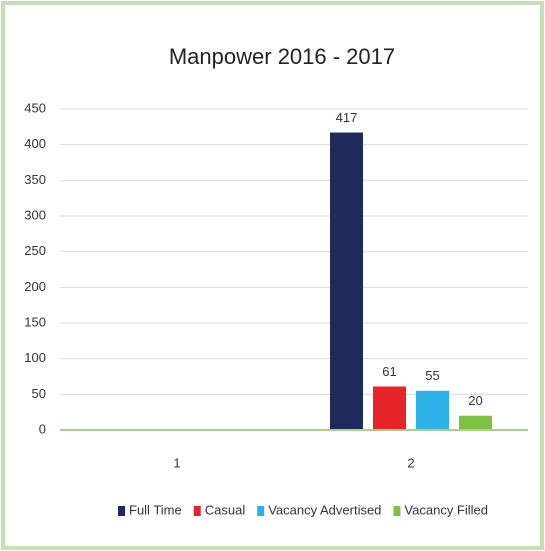 Image resolution: width=545 pixels, height=551 pixels. Describe the element at coordinates (35, 357) in the screenshot. I see `y-tick-label: 100` at that location.